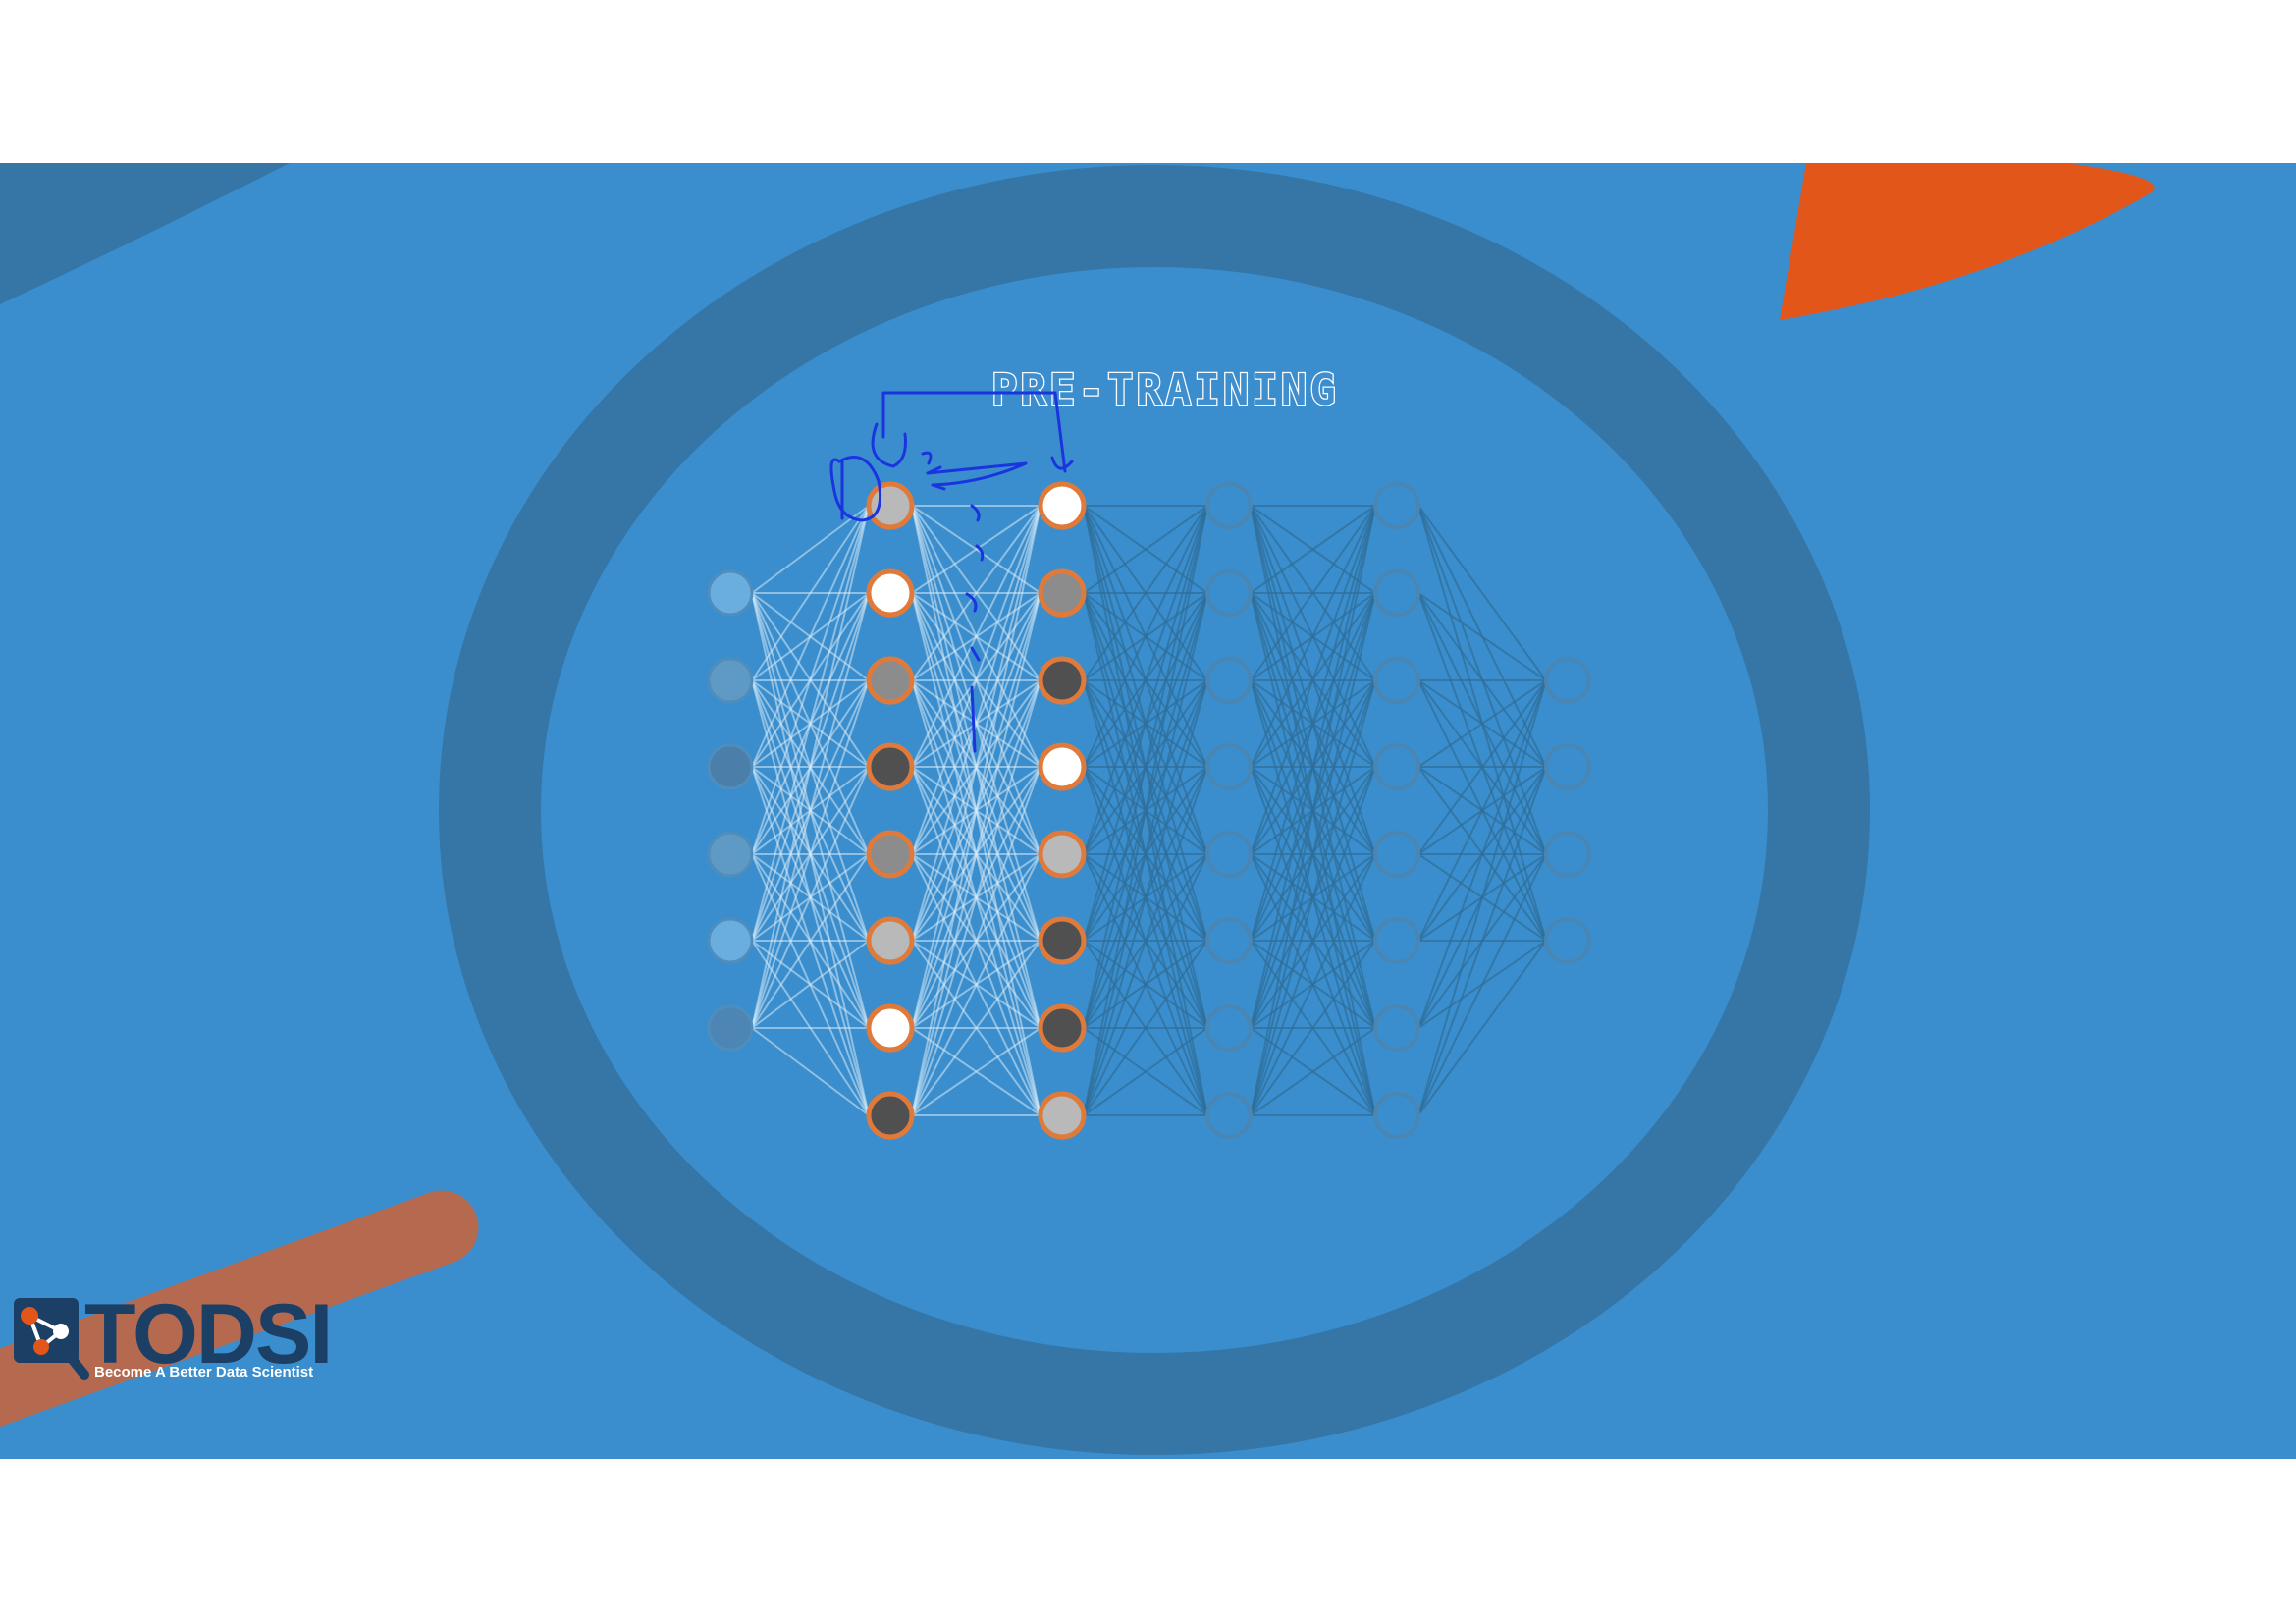  What do you see at coordinates (1148, 81) in the screenshot?
I see `top-margin` at bounding box center [1148, 81].